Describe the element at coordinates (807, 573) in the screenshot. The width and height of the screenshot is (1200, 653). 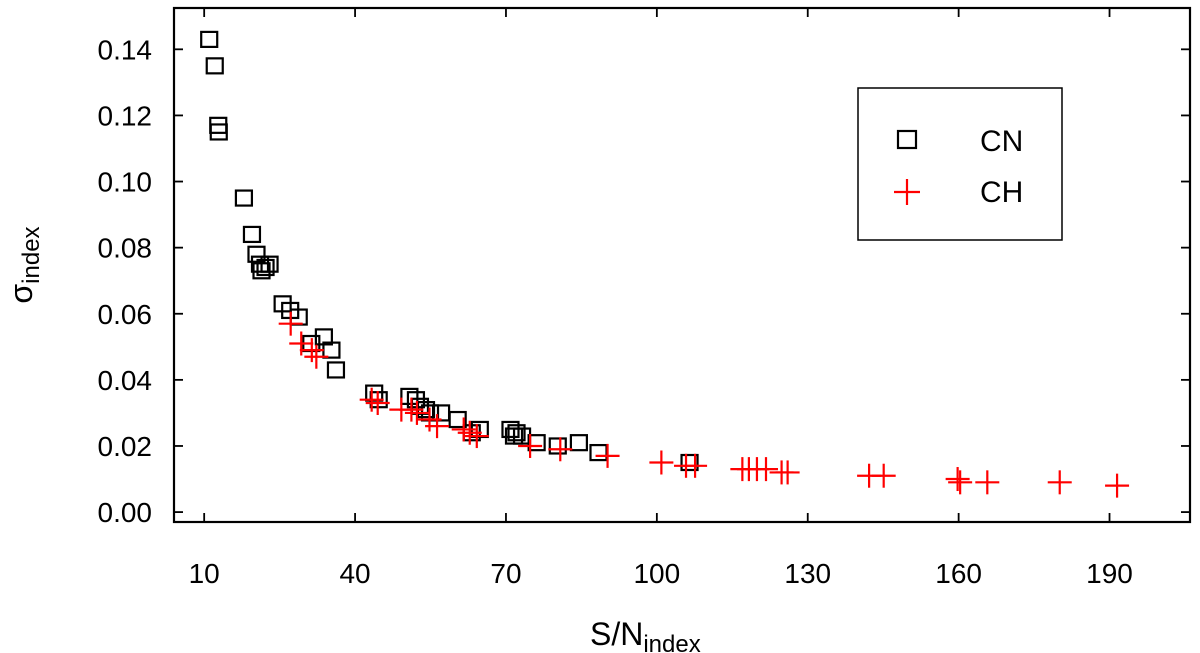
I see `x-tick-label: 130` at that location.